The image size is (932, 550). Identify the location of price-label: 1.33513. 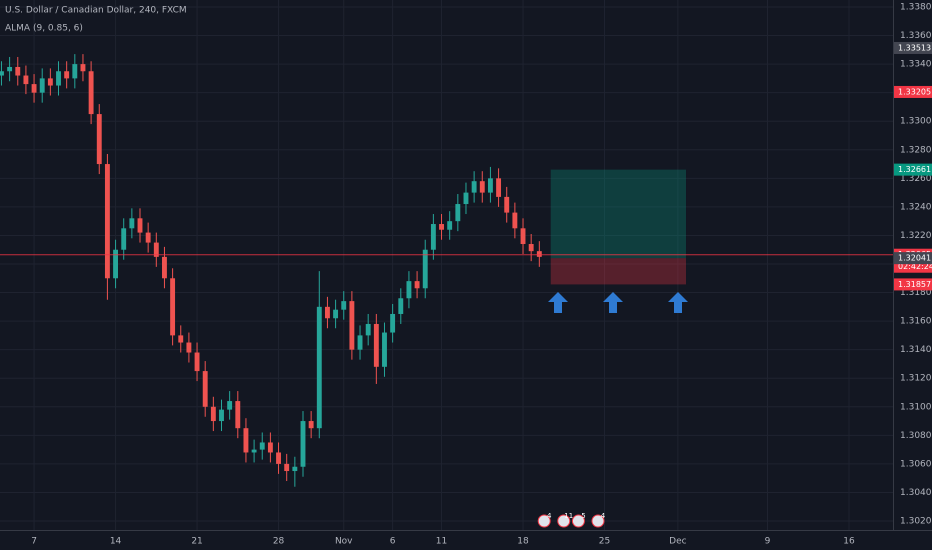
(914, 47).